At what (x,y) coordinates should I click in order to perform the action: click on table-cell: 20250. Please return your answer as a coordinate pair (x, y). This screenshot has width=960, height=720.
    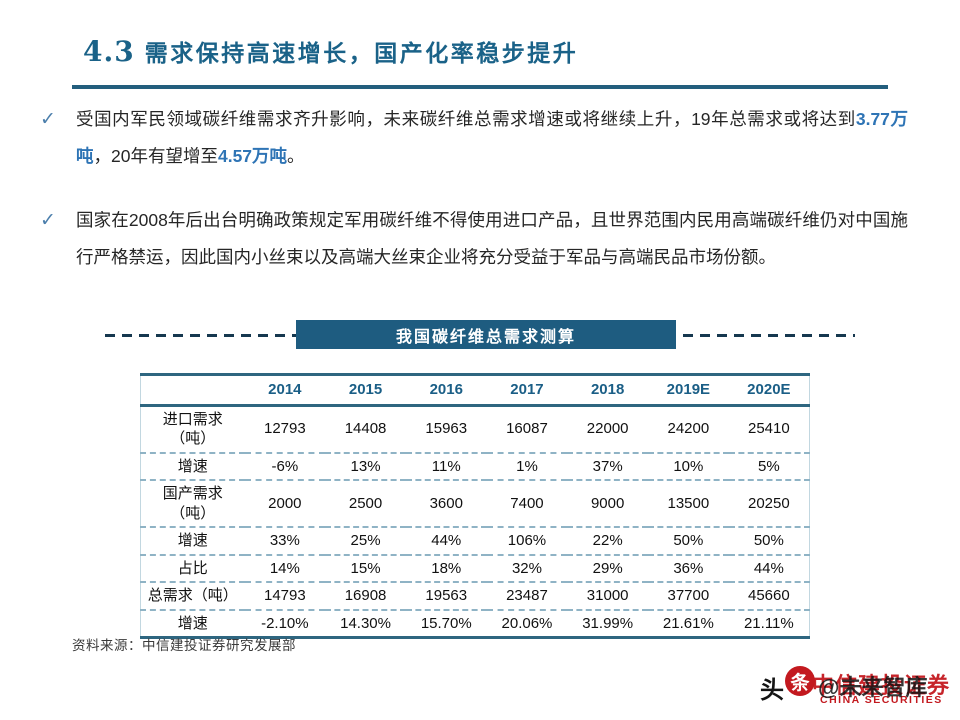
    Looking at the image, I should click on (769, 503).